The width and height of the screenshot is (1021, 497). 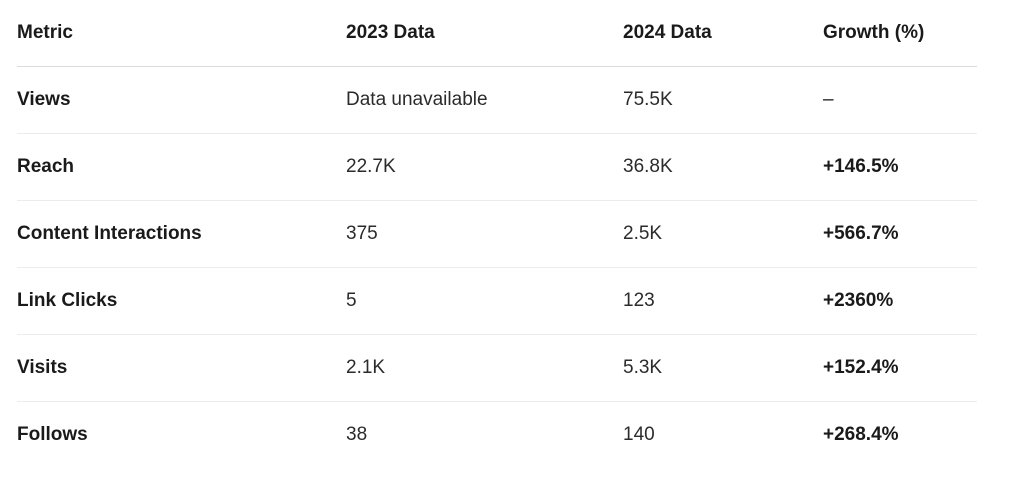 I want to click on value-2024-cell: 75.5K, so click(x=723, y=100).